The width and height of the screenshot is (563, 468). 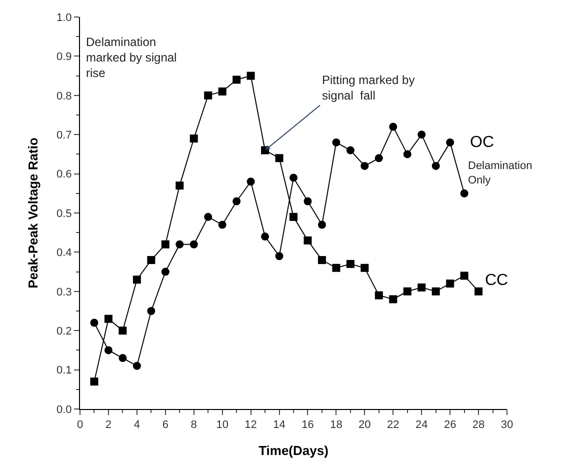 I want to click on annotation: Delamination Only, so click(x=500, y=173).